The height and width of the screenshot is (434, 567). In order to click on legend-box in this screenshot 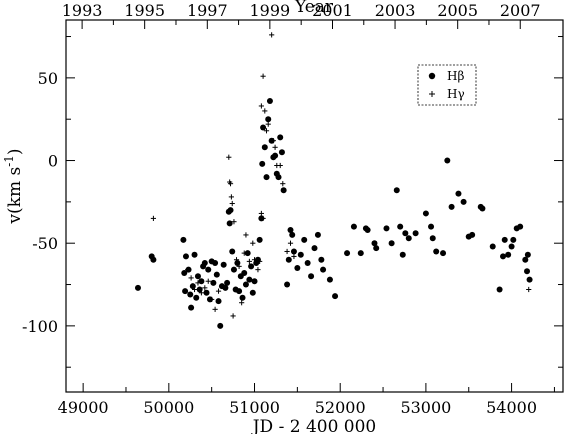, I will do `click(447, 85)`.